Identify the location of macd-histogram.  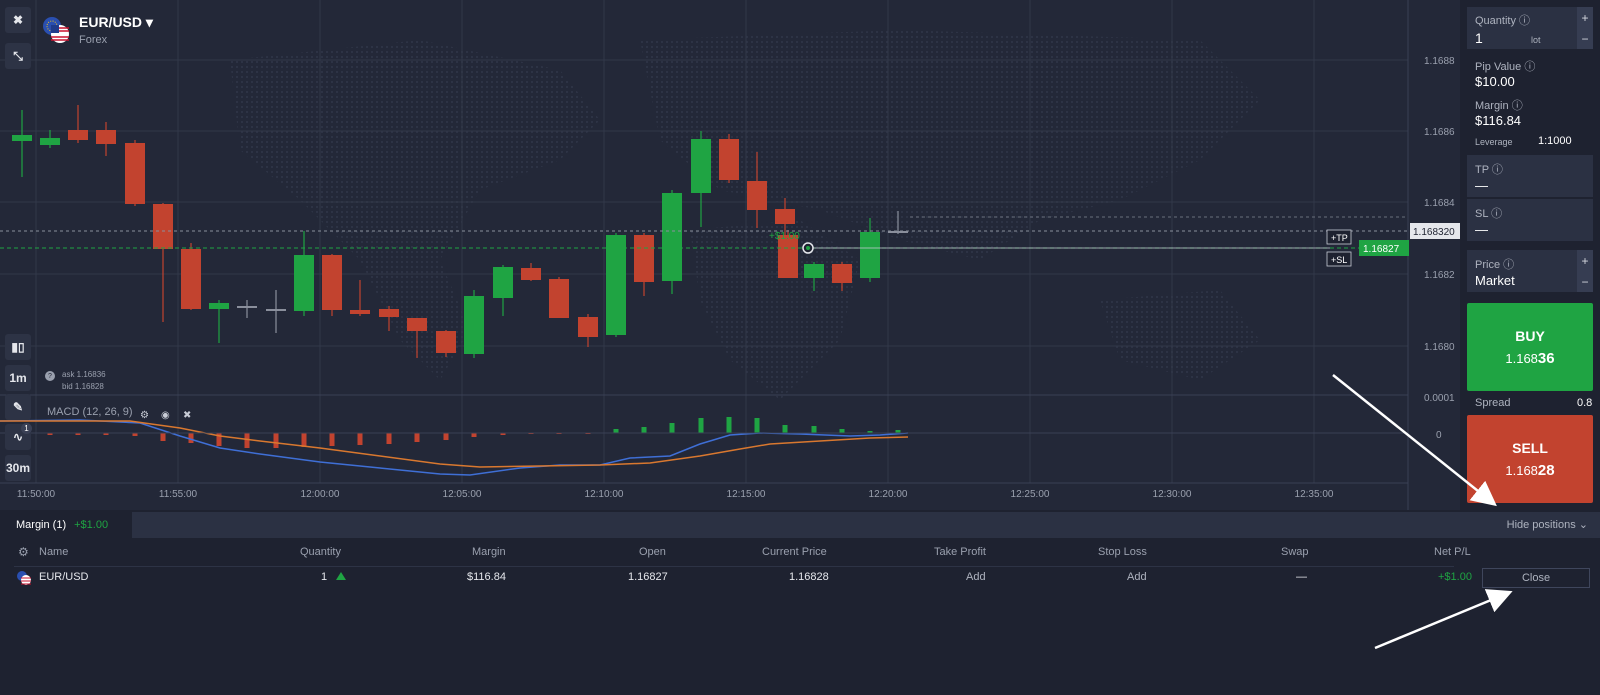
(460, 432).